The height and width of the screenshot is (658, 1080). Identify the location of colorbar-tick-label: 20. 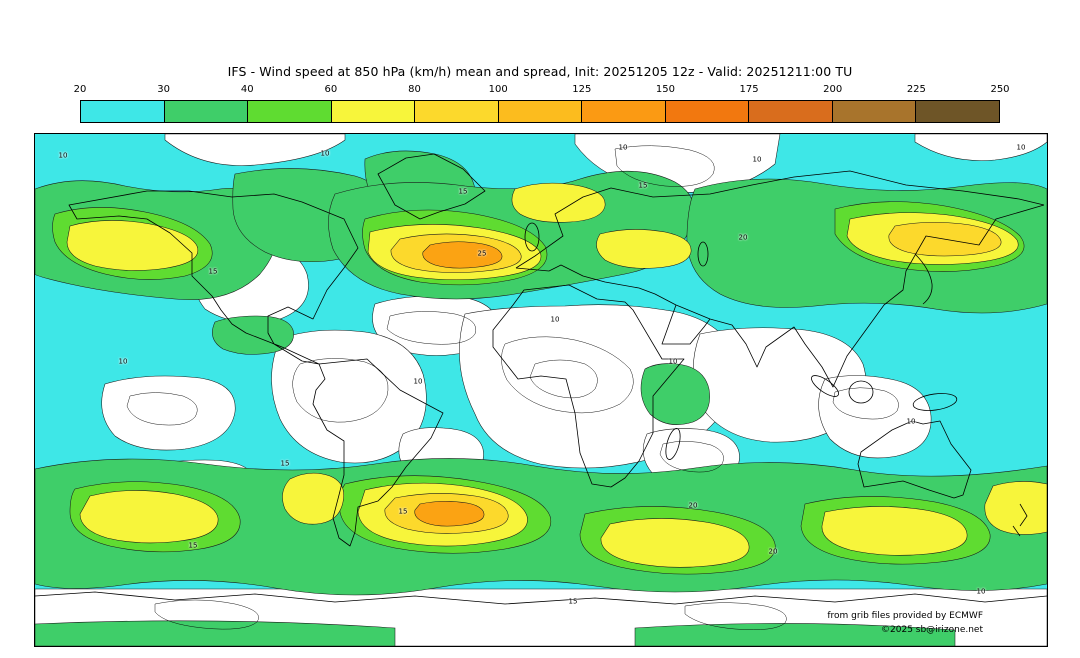
(80, 89).